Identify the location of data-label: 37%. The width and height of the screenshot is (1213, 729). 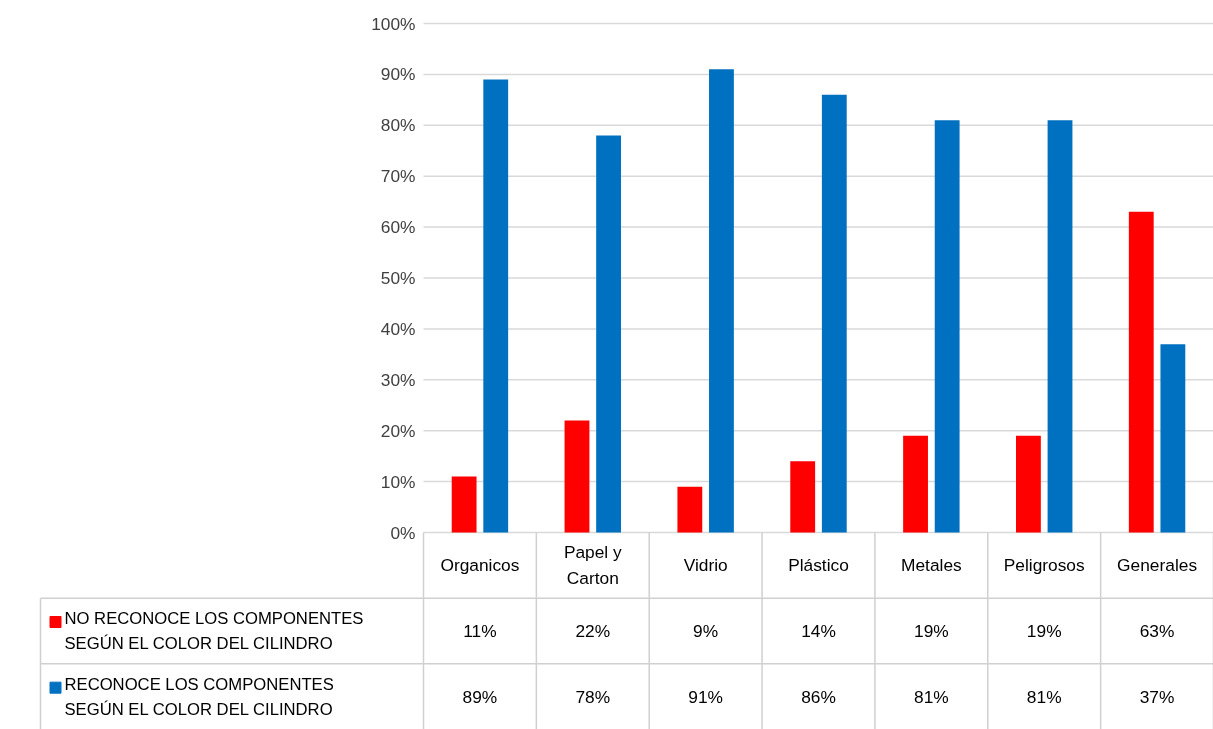
(1157, 696).